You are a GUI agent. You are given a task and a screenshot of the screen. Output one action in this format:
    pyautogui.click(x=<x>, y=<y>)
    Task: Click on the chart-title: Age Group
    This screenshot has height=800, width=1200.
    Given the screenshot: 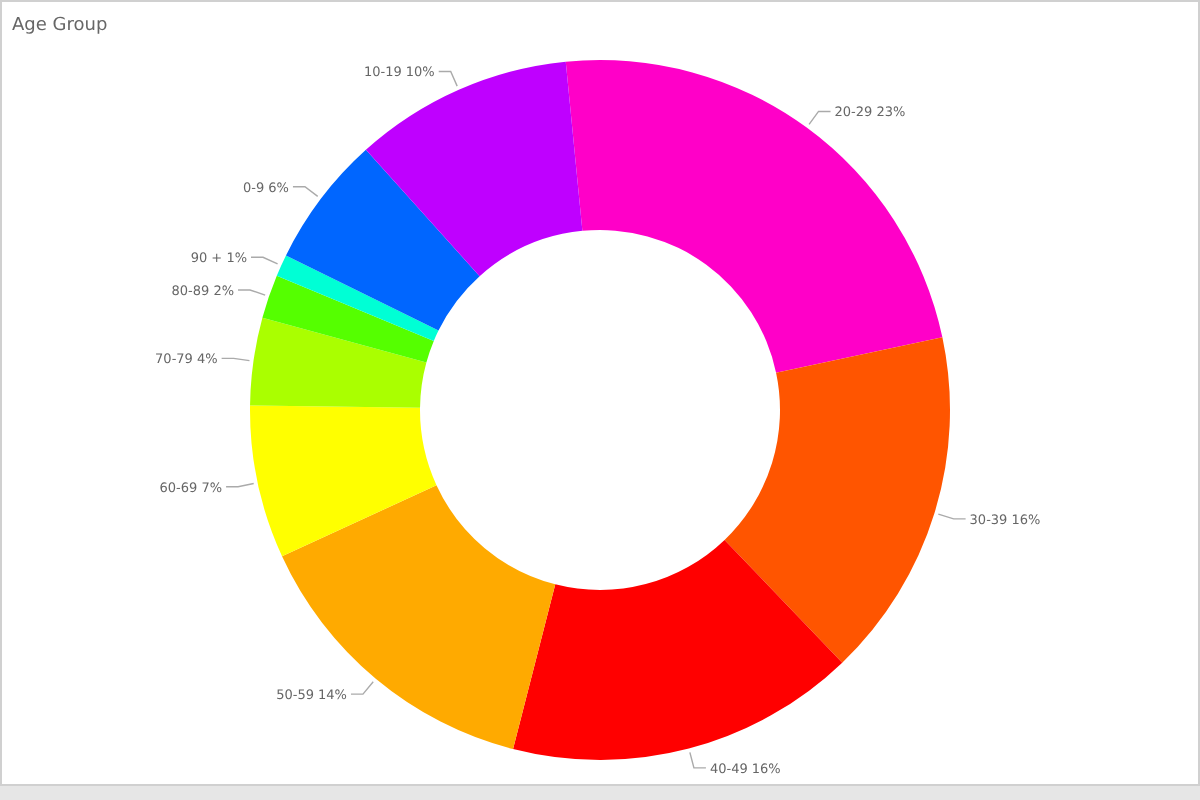 What is the action you would take?
    pyautogui.click(x=60, y=26)
    